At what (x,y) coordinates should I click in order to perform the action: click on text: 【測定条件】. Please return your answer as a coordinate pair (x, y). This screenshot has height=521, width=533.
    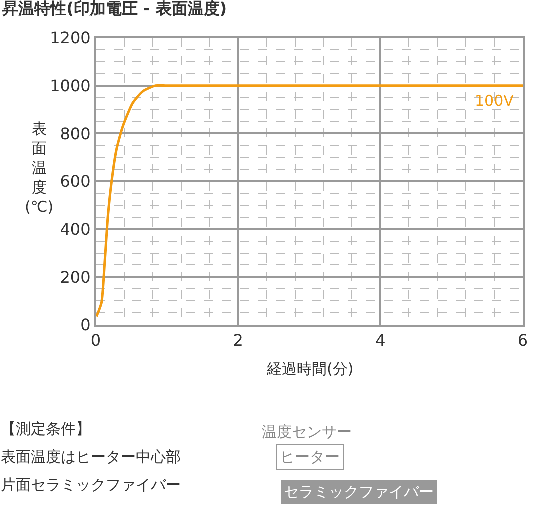
    Looking at the image, I should click on (46, 429).